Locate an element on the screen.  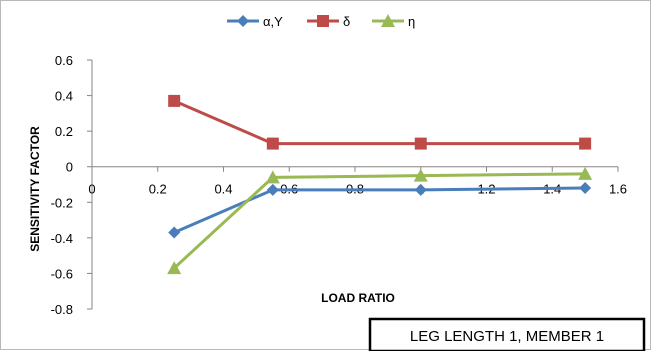
x-axis-title: LOAD RATIO is located at coordinates (358, 298).